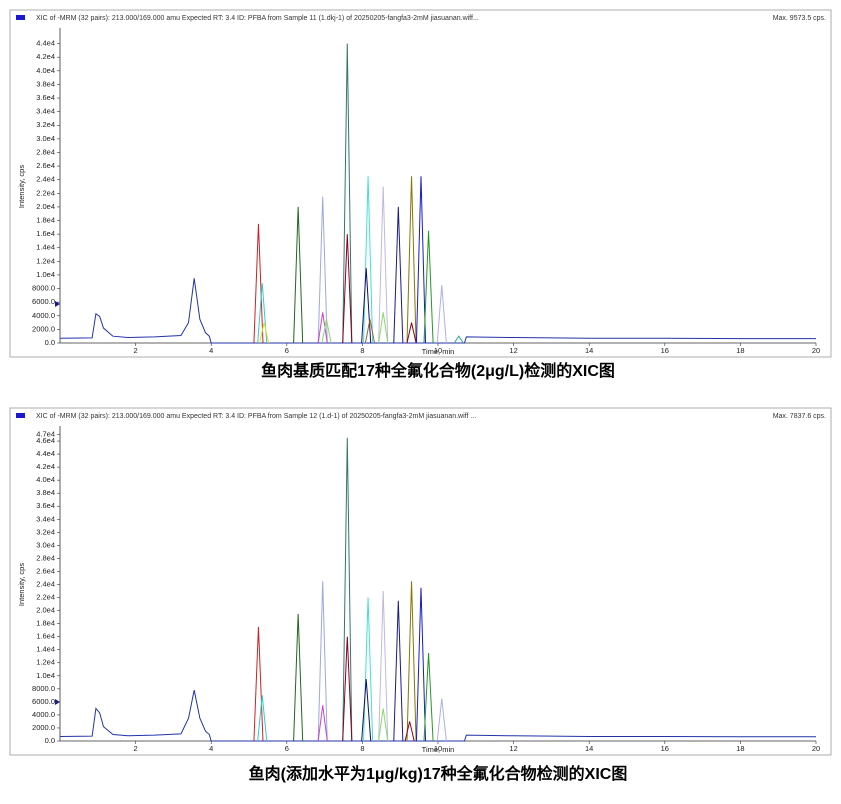  I want to click on caption: 鱼肉基质匹配17种全氟化合物(2μg/L)检测的XIC图, so click(438, 370).